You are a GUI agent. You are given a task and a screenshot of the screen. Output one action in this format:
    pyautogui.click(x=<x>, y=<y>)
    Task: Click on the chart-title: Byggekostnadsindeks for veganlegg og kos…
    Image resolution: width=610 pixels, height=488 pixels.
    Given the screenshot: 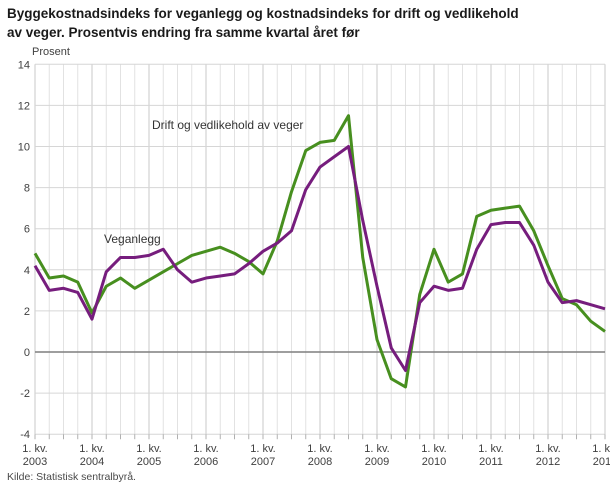 What is the action you would take?
    pyautogui.click(x=307, y=23)
    